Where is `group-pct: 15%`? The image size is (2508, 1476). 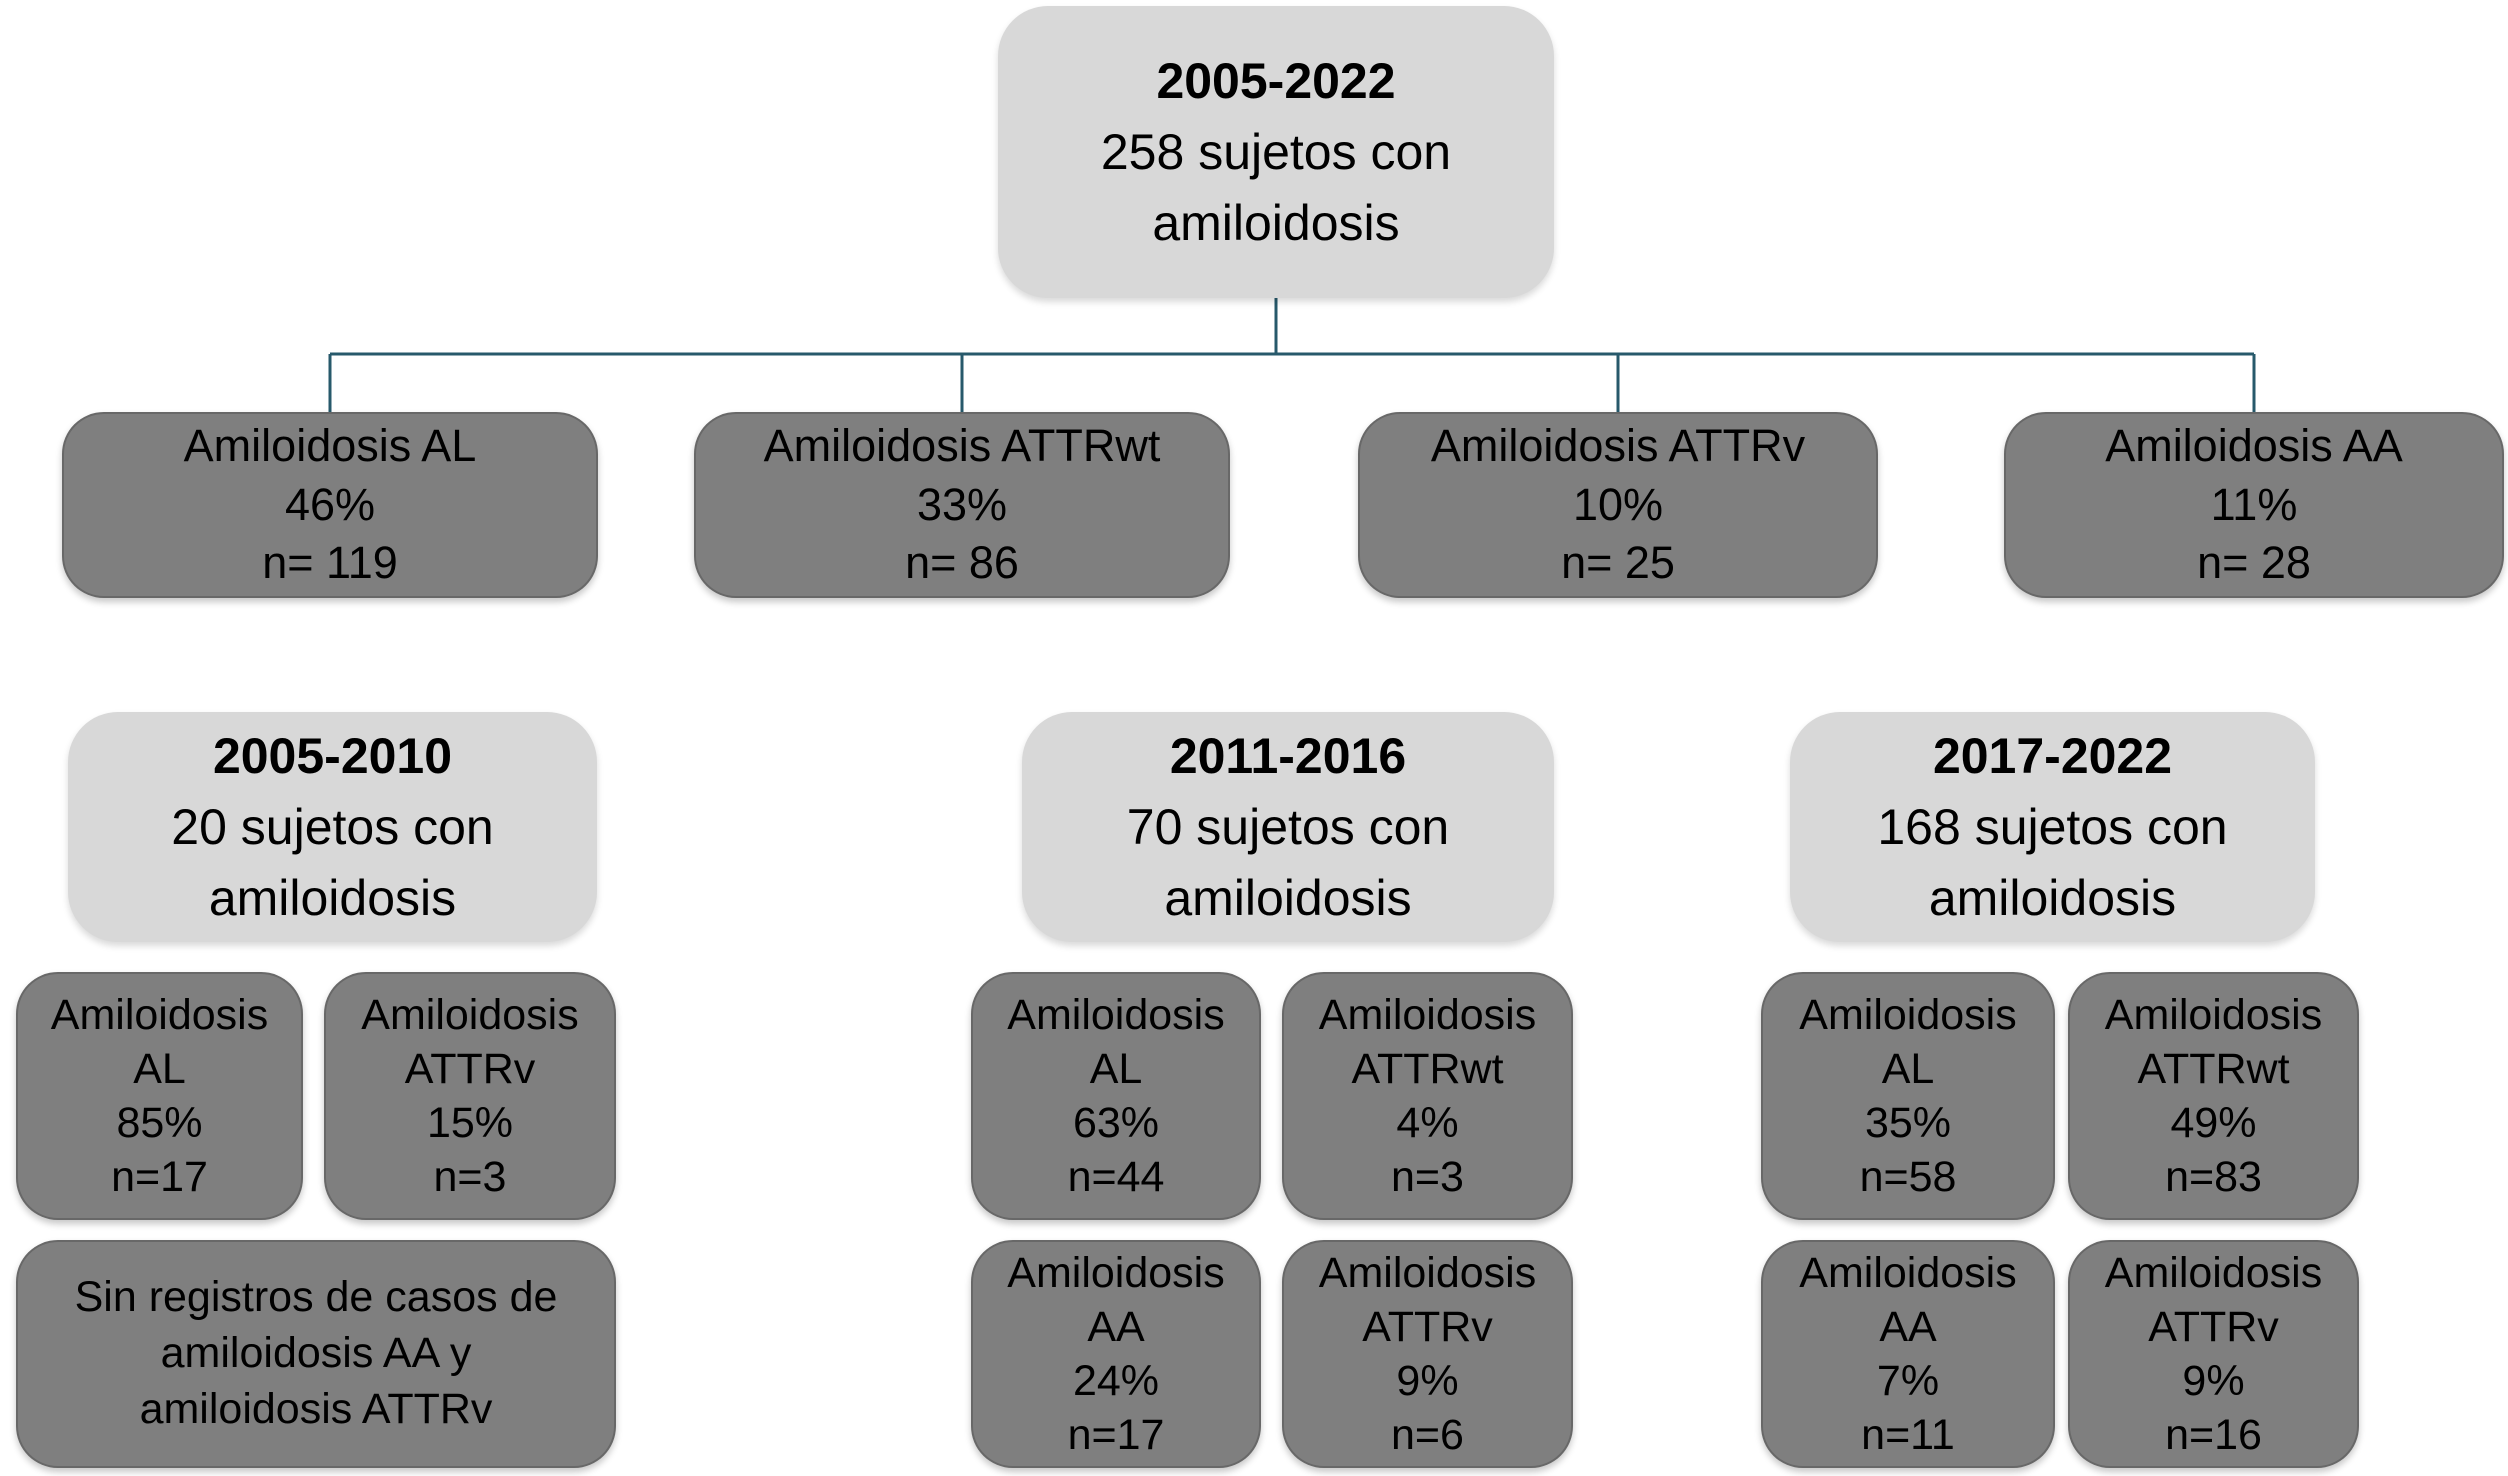 group-pct: 15% is located at coordinates (470, 1123).